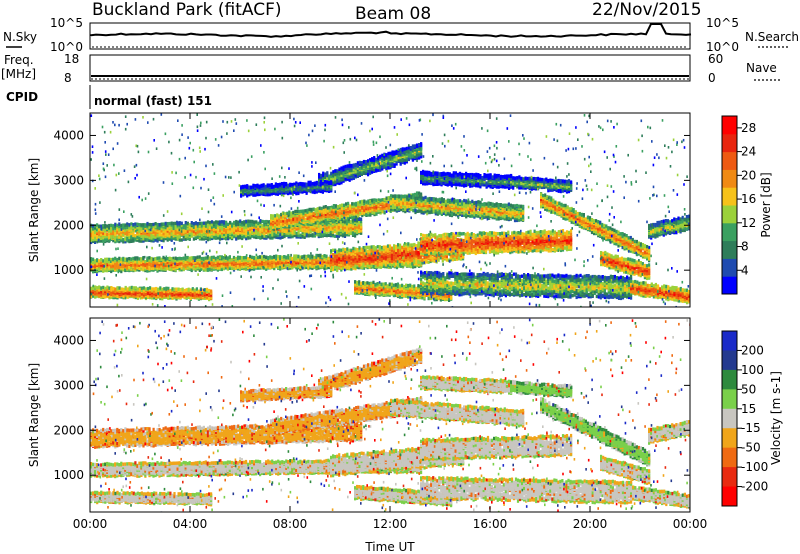 This screenshot has height=554, width=800. What do you see at coordinates (748, 128) in the screenshot?
I see `power-colorbar-tick-label: 28` at bounding box center [748, 128].